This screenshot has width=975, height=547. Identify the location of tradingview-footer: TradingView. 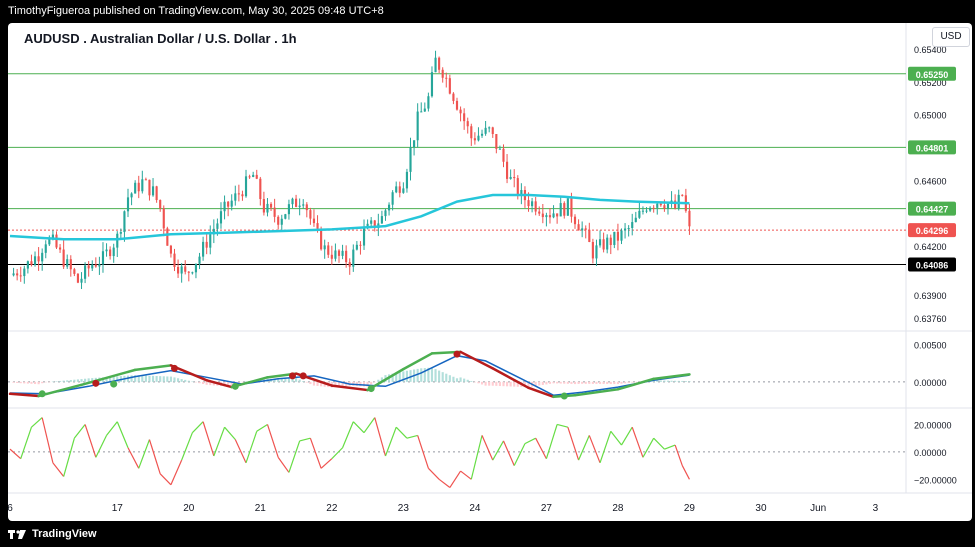
(52, 534).